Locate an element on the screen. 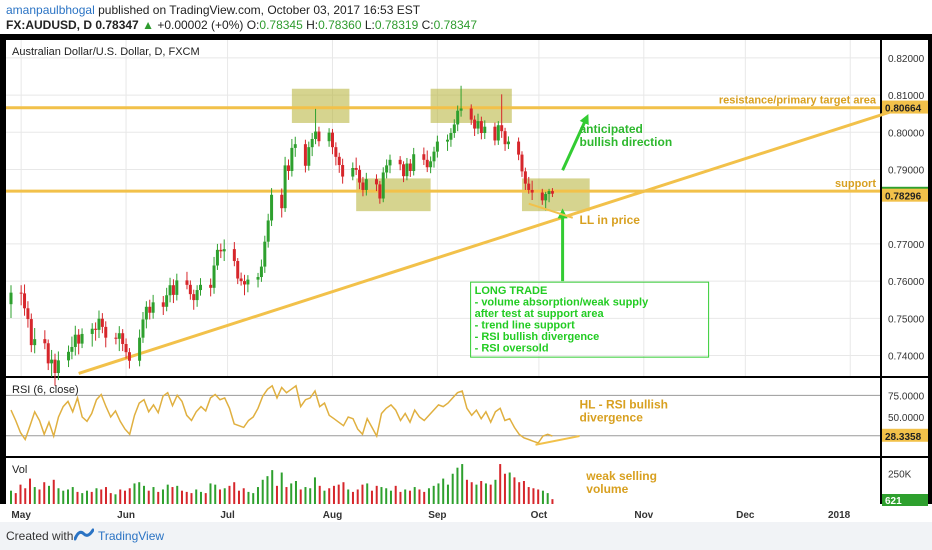  long-trade-text: - volume absorption/weak supply is located at coordinates (562, 303).